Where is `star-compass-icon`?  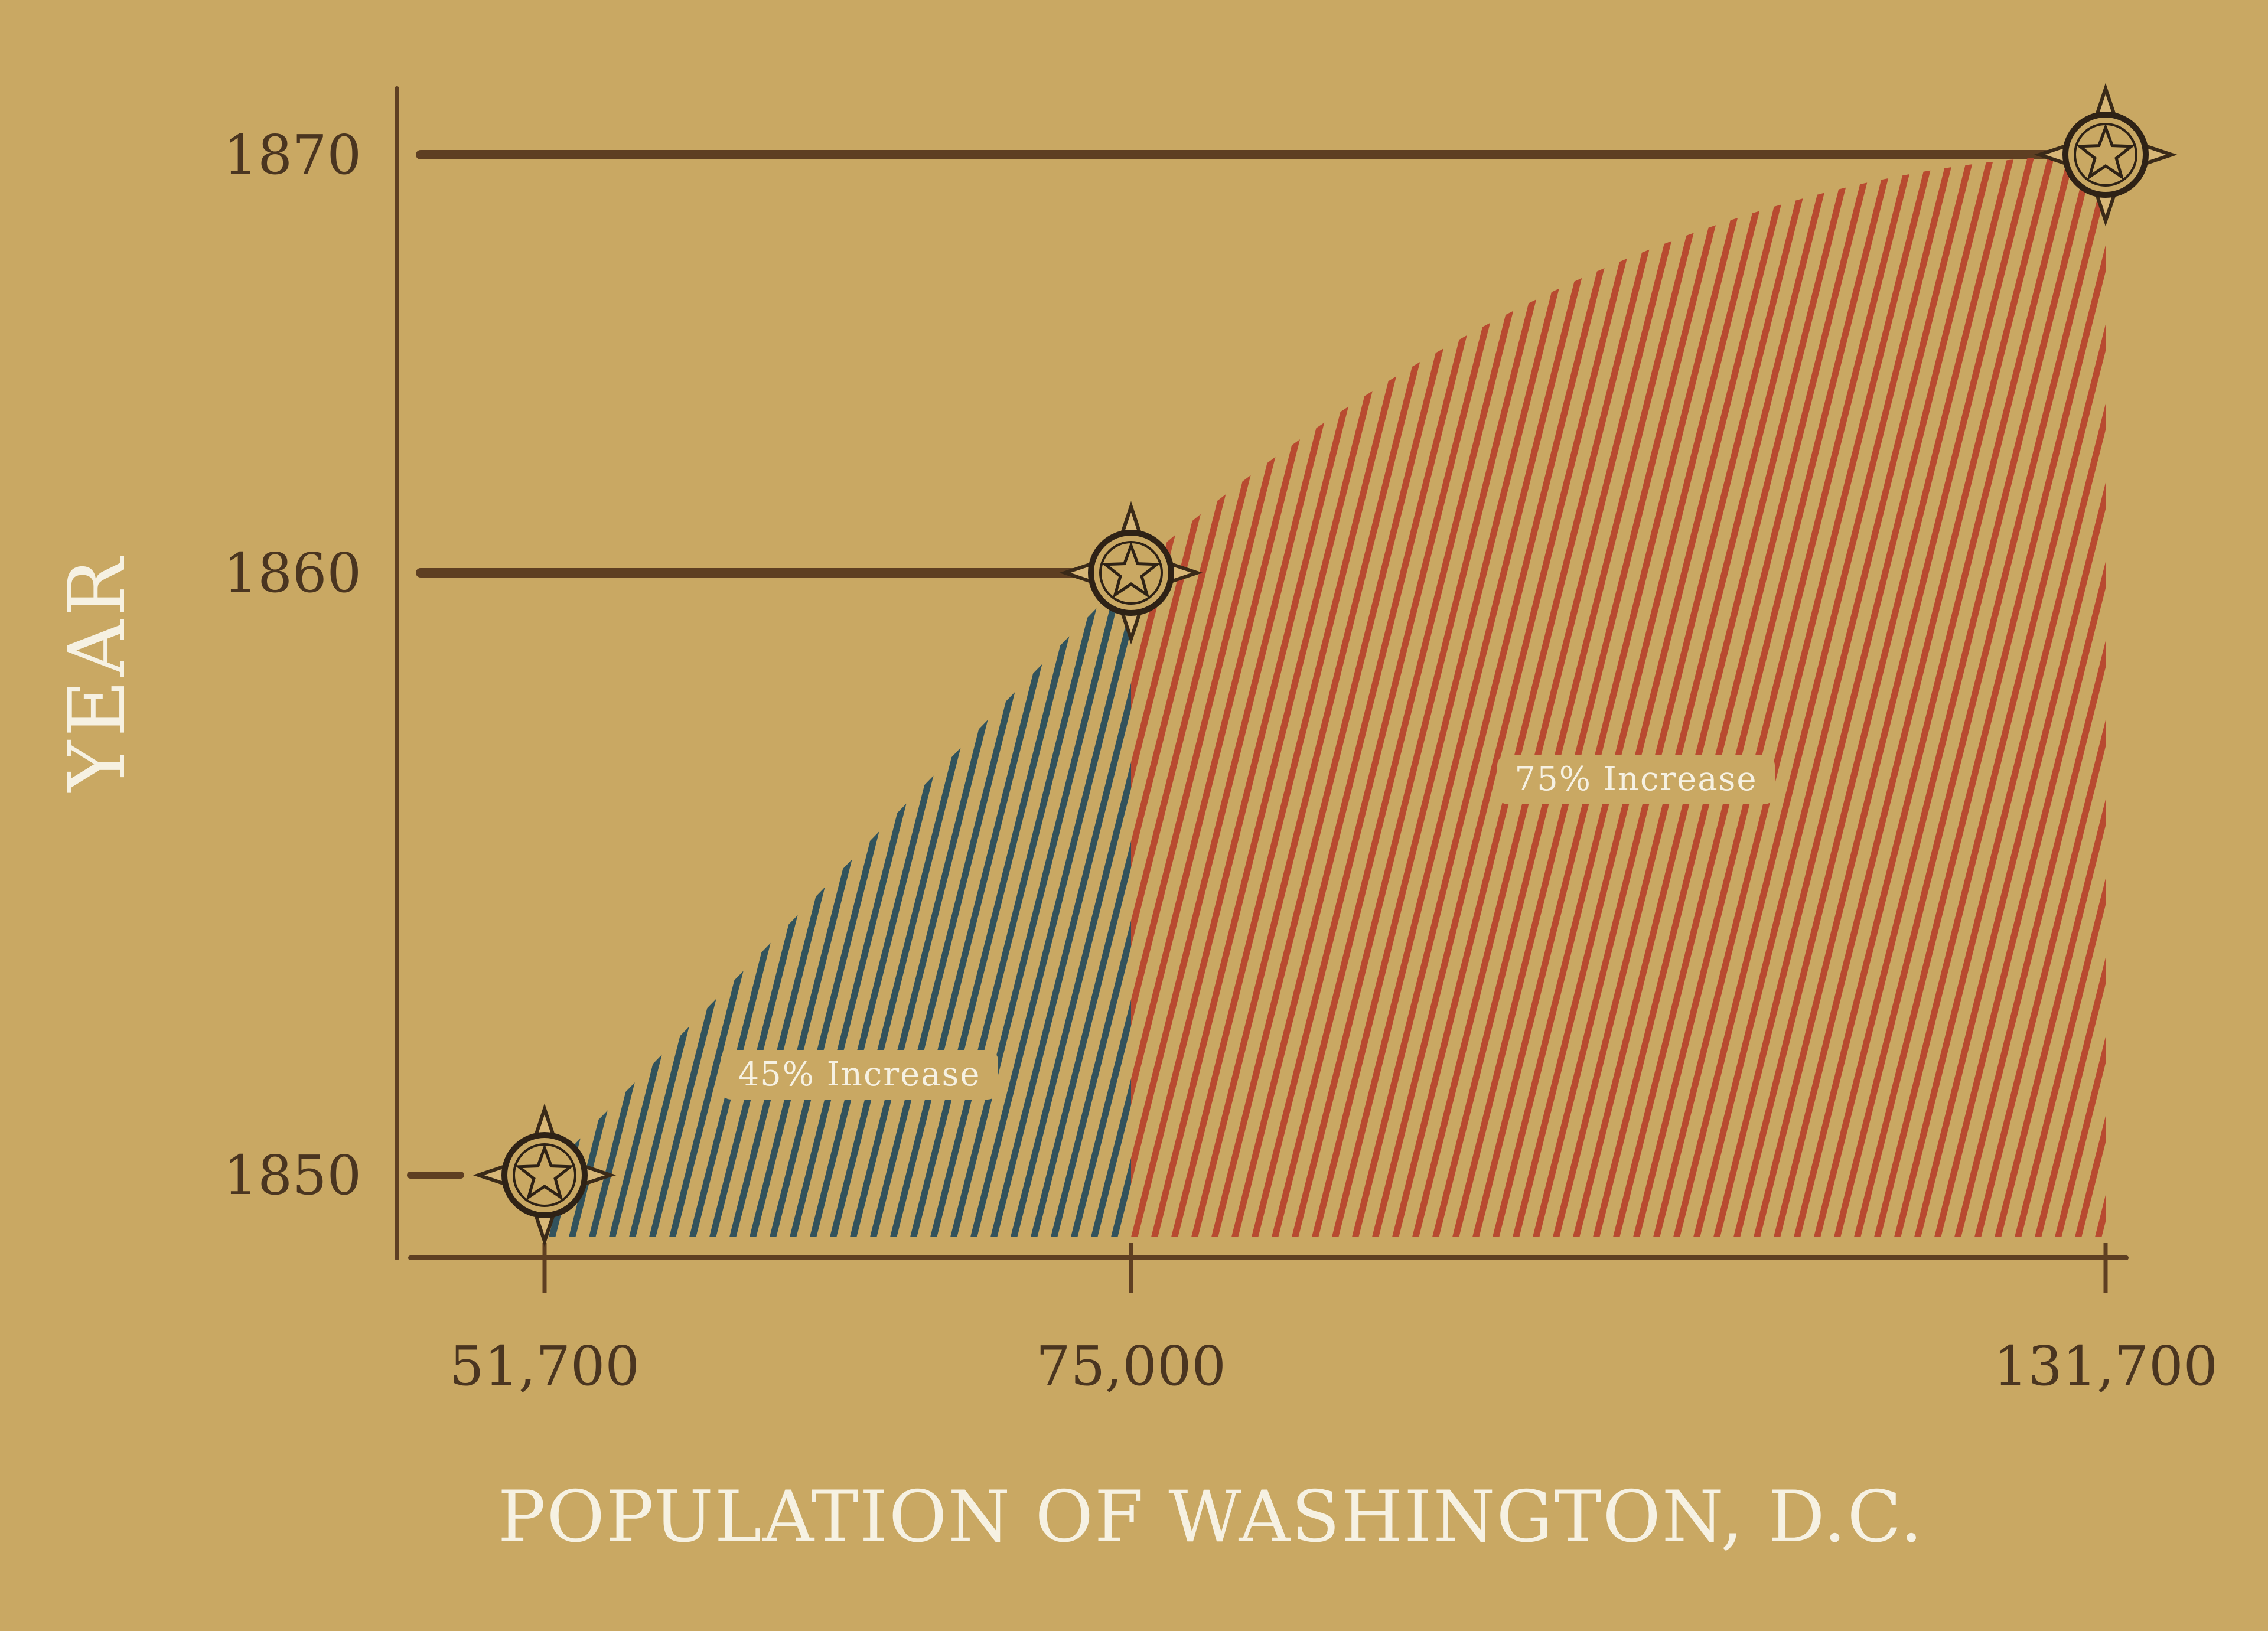
star-compass-icon is located at coordinates (1131, 573).